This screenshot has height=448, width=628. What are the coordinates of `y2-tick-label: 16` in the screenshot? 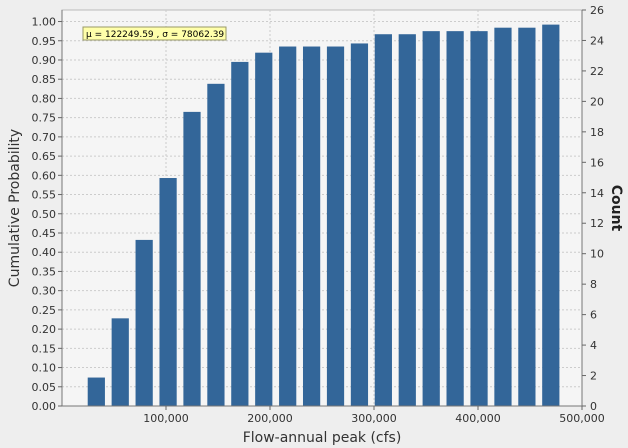 It's located at (597, 162).